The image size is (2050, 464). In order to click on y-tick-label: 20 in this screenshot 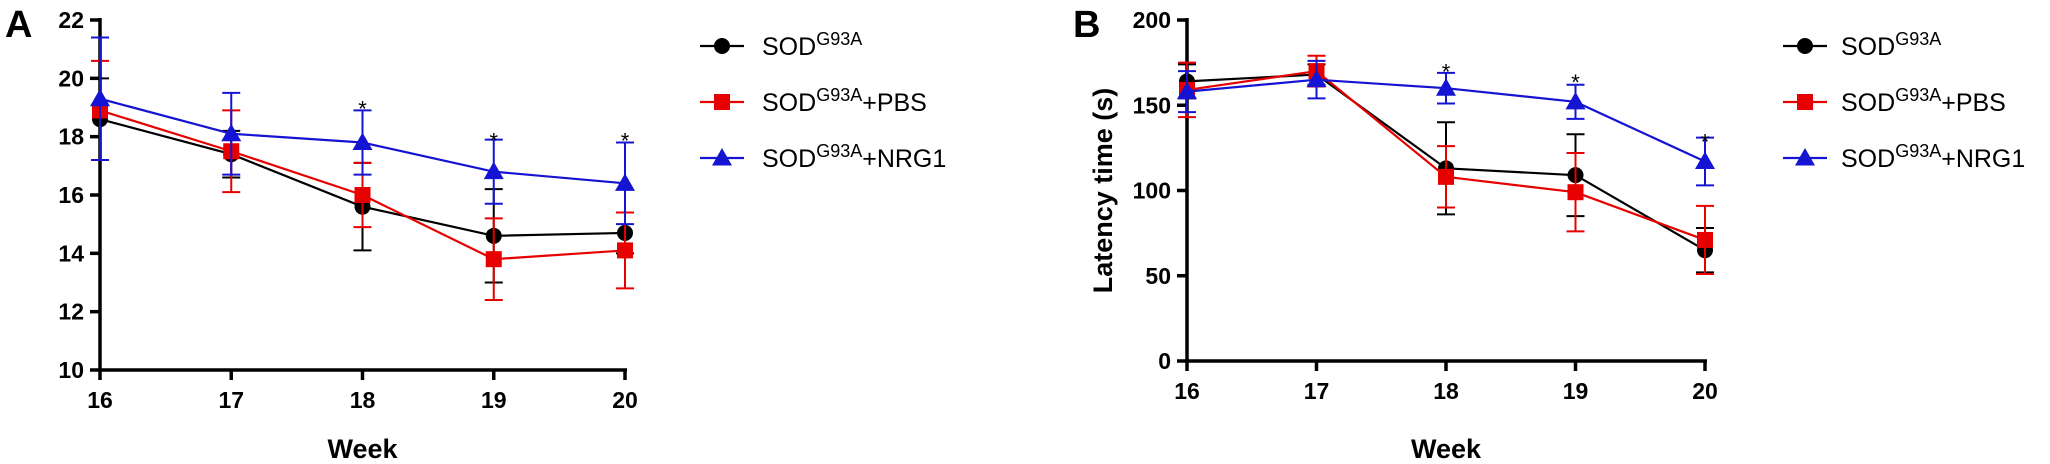, I will do `click(71, 78)`.